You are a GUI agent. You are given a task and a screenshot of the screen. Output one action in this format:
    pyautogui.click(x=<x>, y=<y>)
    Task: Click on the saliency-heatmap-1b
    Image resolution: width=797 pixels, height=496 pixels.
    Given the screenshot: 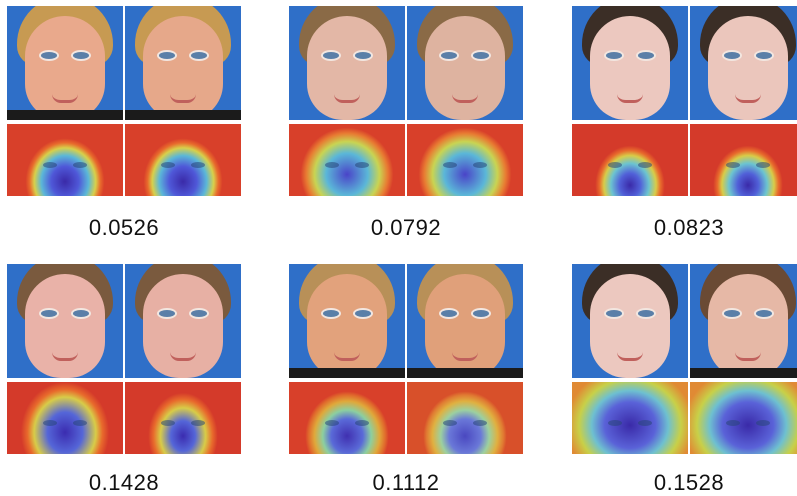 What is the action you would take?
    pyautogui.click(x=183, y=160)
    